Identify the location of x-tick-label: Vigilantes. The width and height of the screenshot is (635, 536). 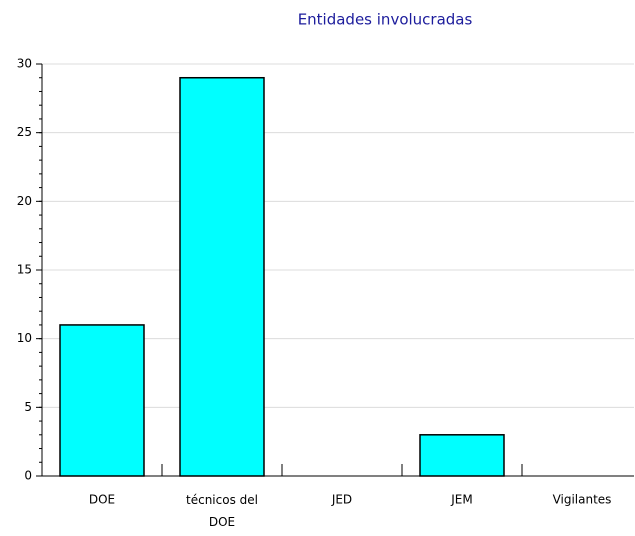
(582, 500).